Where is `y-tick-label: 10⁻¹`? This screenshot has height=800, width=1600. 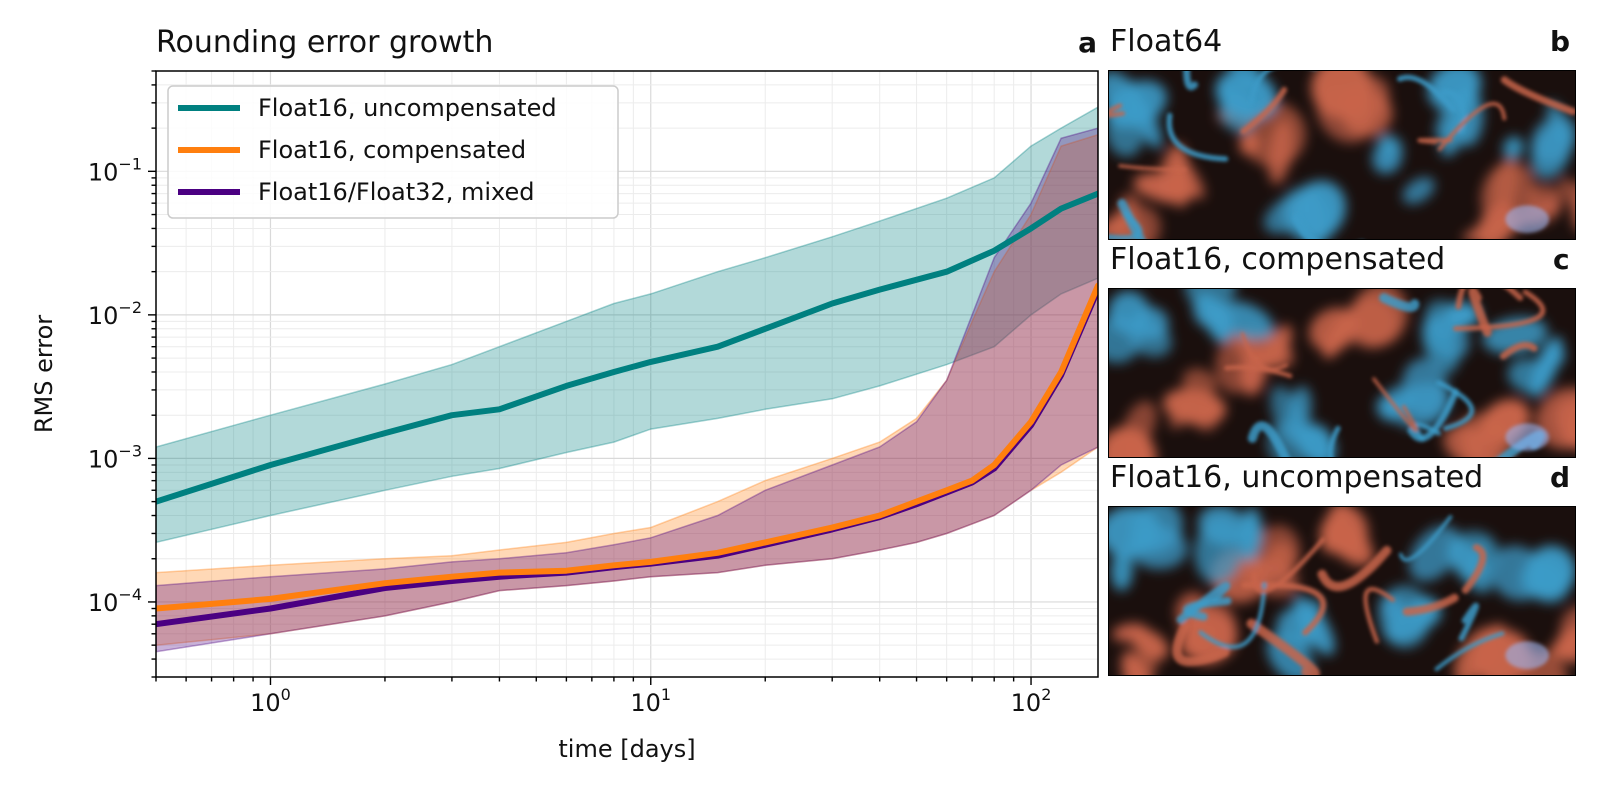 y-tick-label: 10⁻¹ is located at coordinates (115, 170).